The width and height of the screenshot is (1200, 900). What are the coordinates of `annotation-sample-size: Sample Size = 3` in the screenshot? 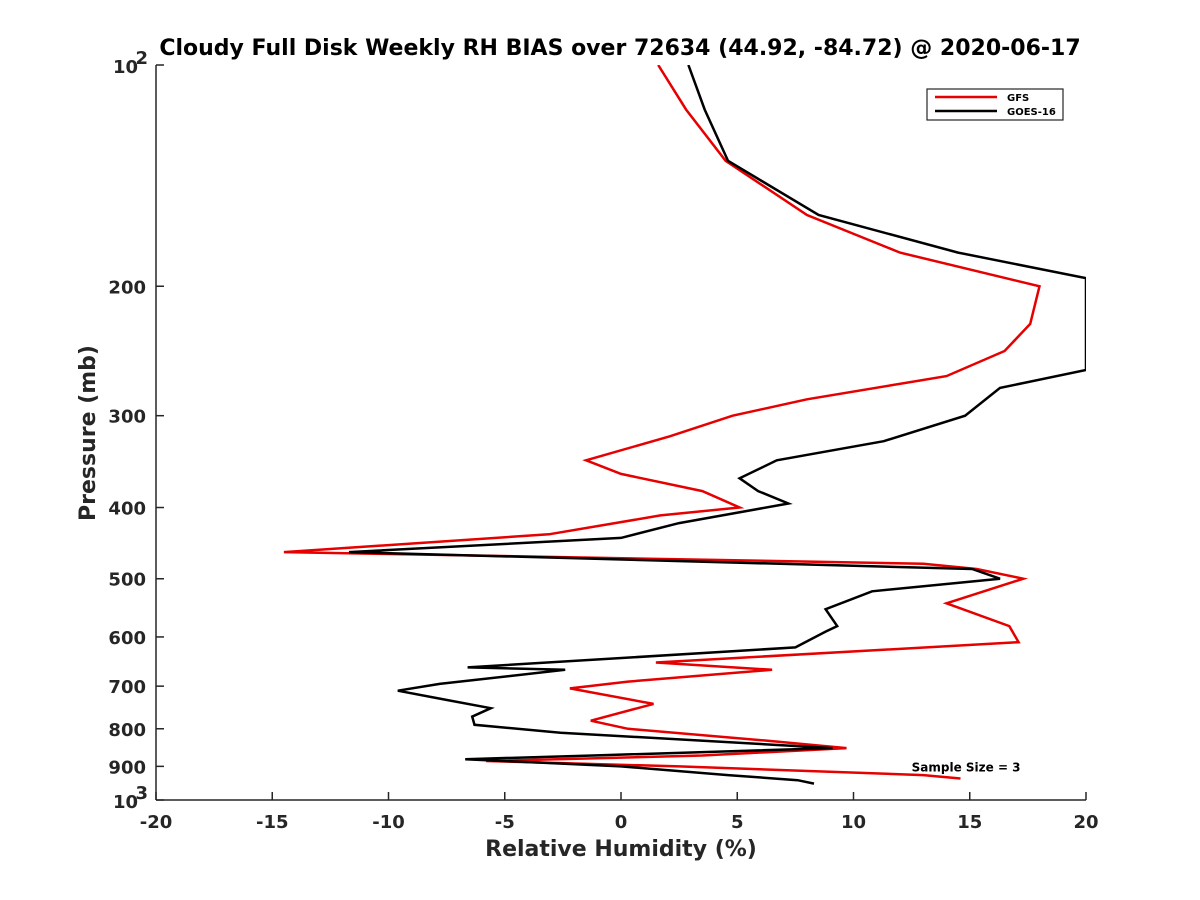 It's located at (966, 767).